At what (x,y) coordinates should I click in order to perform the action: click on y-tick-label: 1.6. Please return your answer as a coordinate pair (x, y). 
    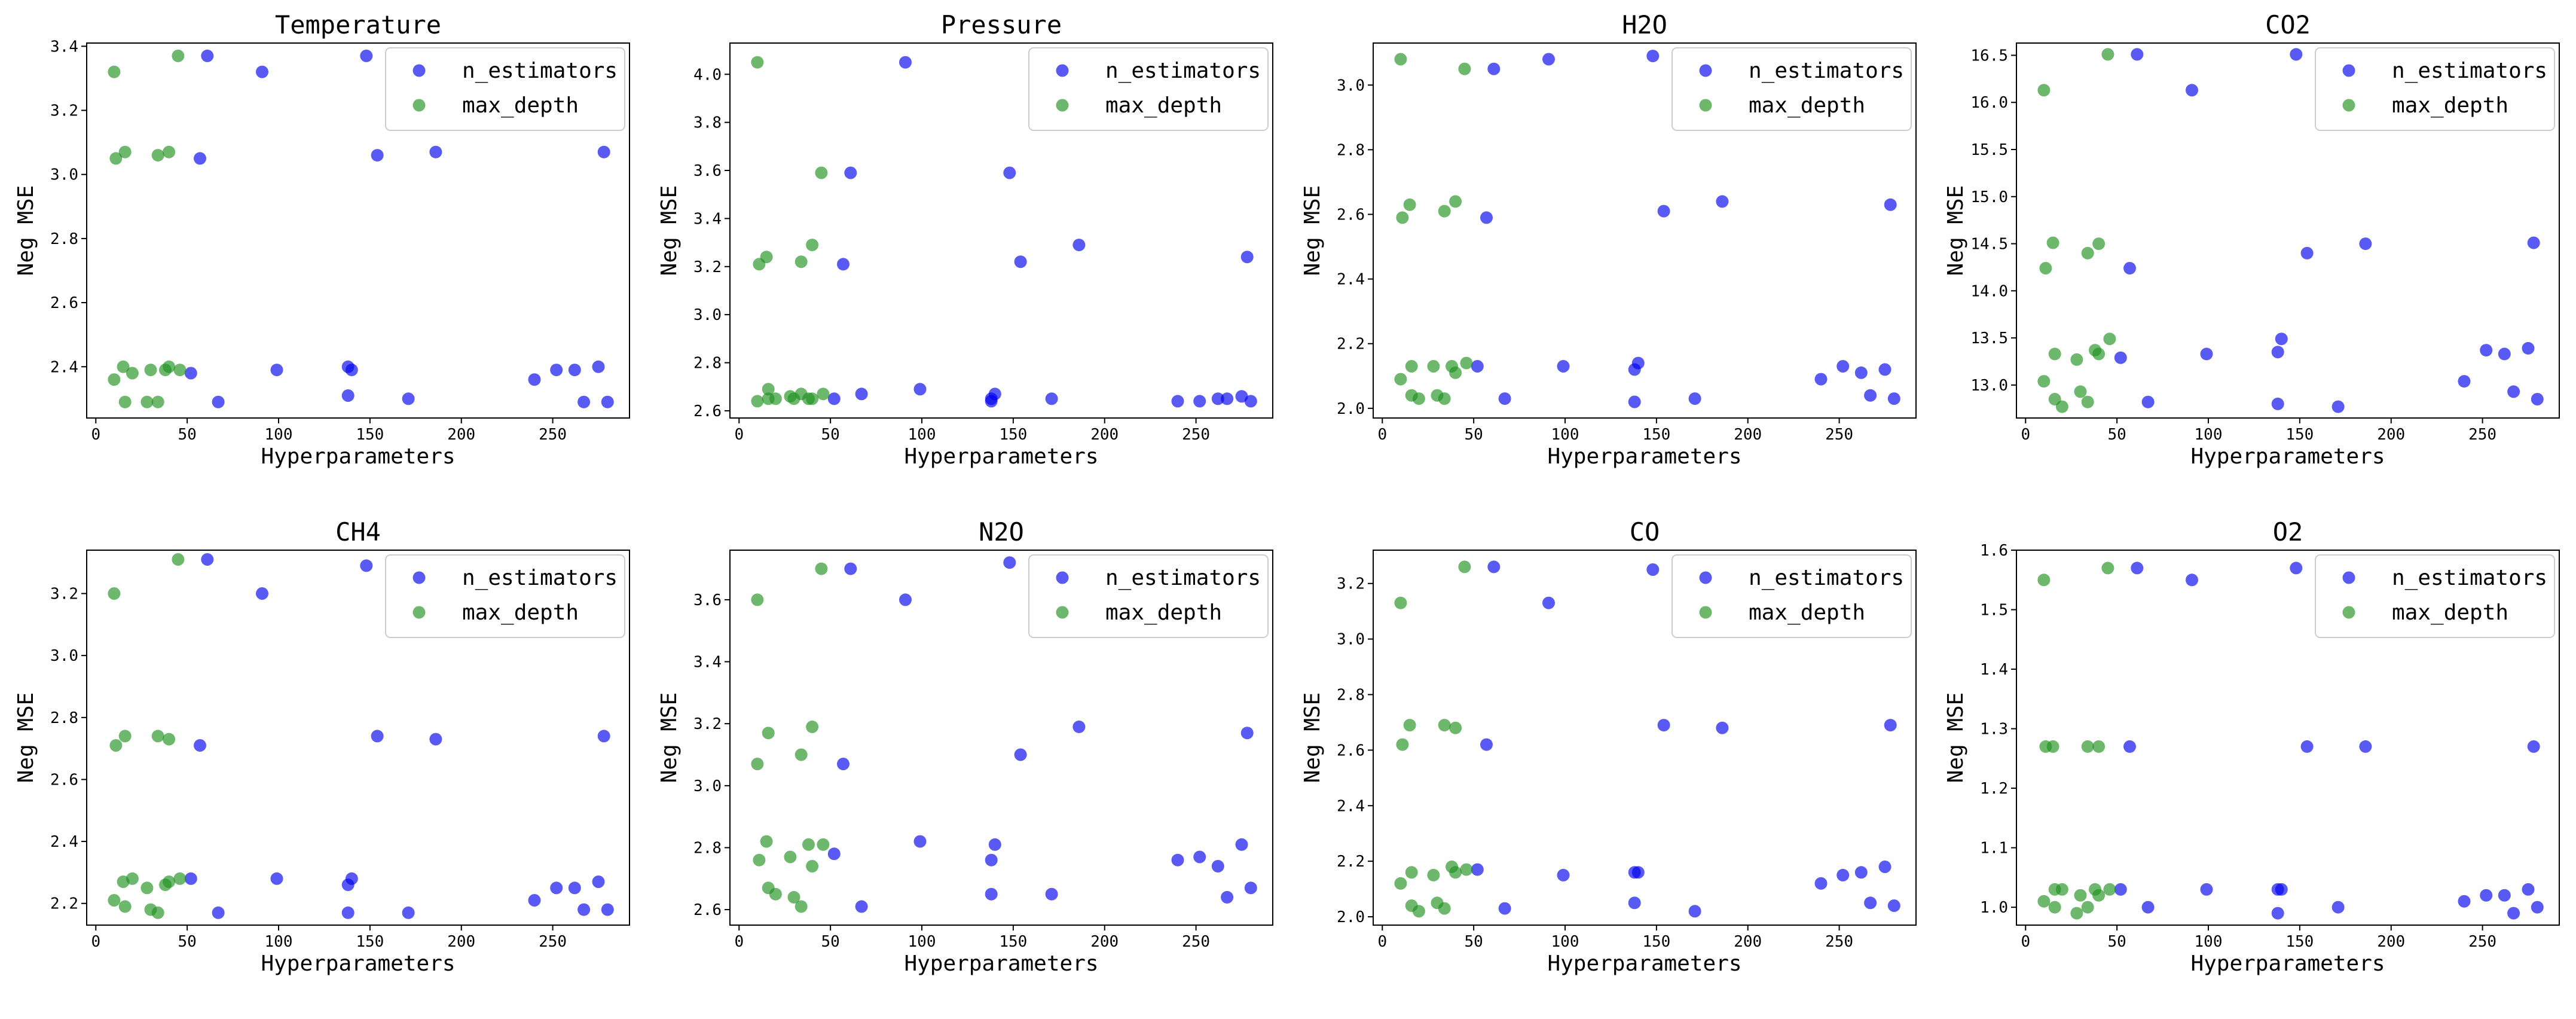
    Looking at the image, I should click on (1994, 551).